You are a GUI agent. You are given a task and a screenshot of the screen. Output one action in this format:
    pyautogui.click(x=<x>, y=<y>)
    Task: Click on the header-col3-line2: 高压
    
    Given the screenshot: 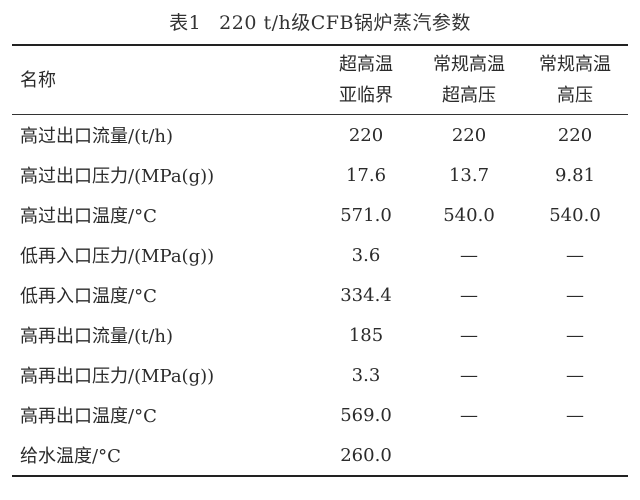 What is the action you would take?
    pyautogui.click(x=575, y=95)
    